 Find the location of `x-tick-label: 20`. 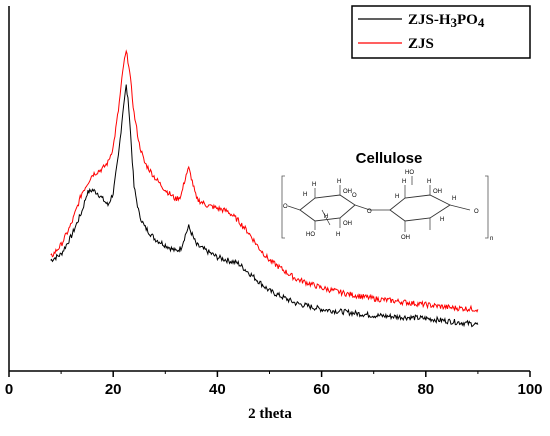

x-tick-label: 20 is located at coordinates (113, 389).